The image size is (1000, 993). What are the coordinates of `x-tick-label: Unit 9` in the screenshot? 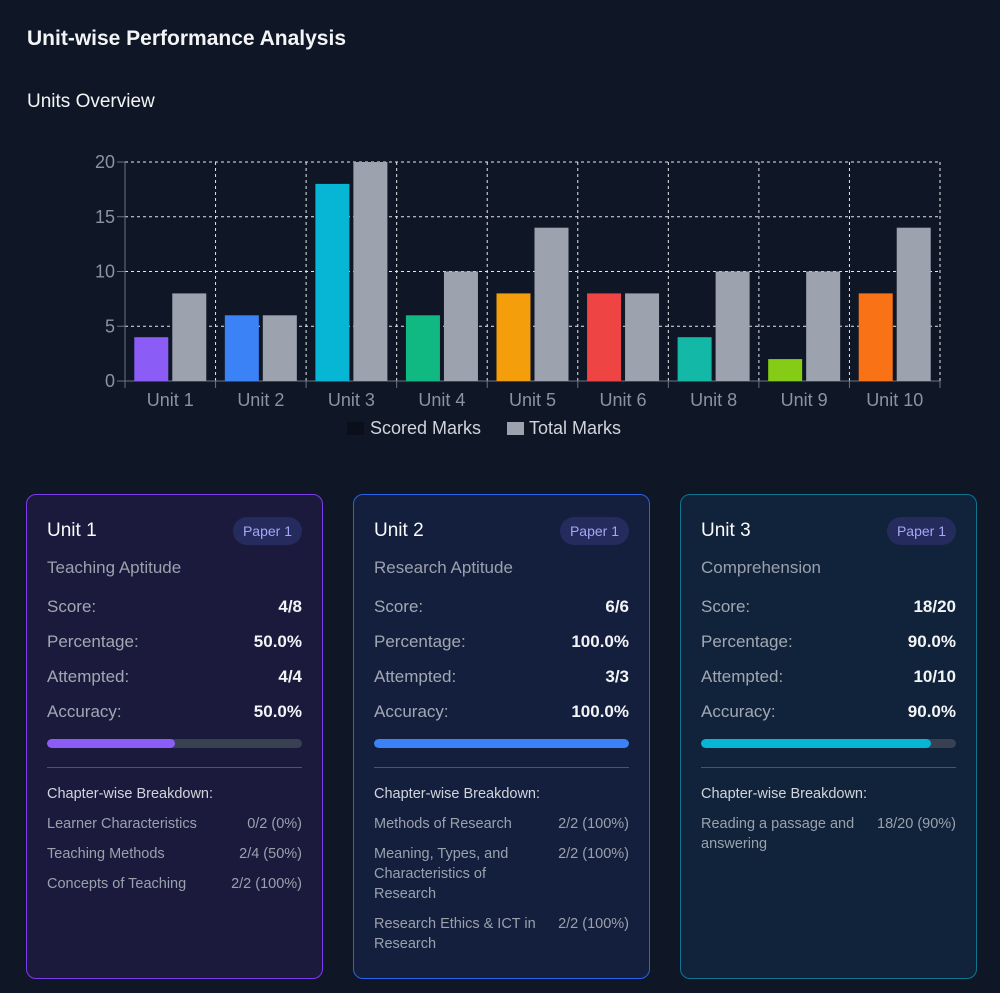 It's located at (804, 400).